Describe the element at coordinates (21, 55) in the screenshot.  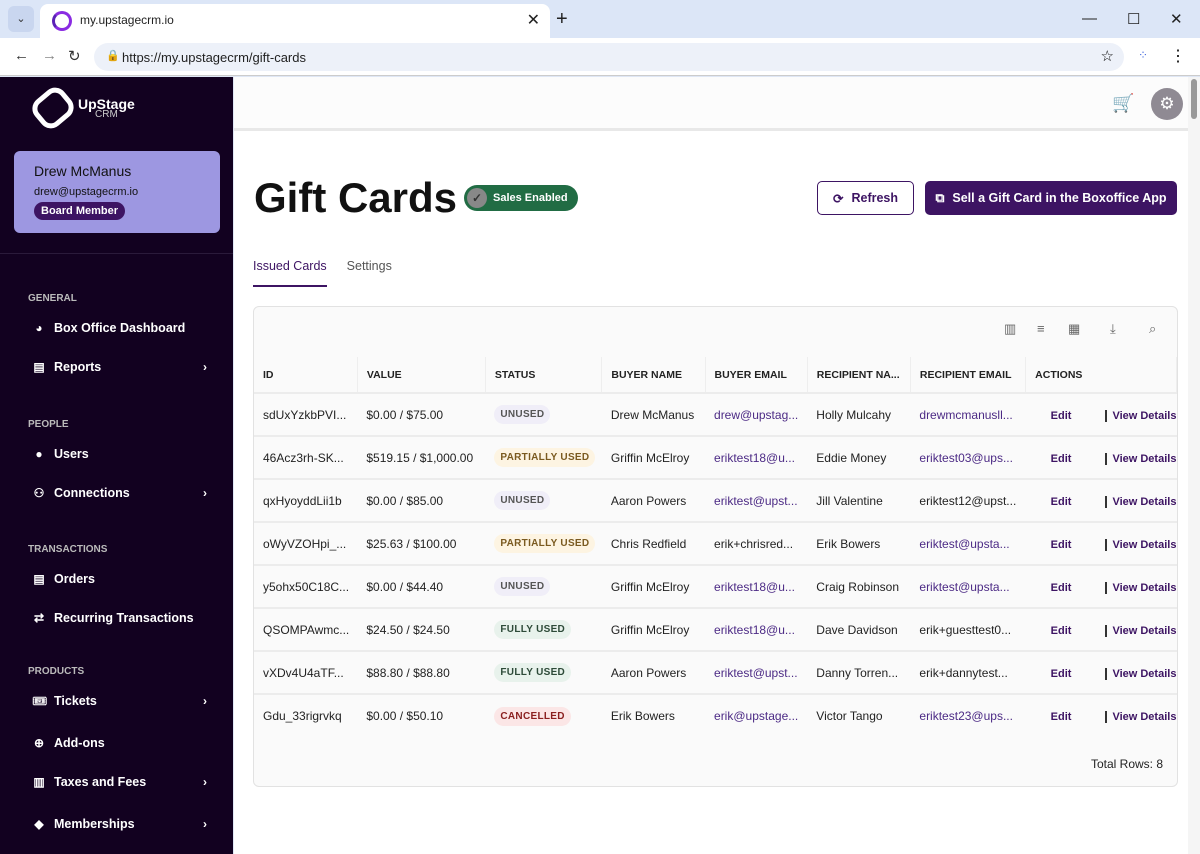
I see `back-icon: ←` at that location.